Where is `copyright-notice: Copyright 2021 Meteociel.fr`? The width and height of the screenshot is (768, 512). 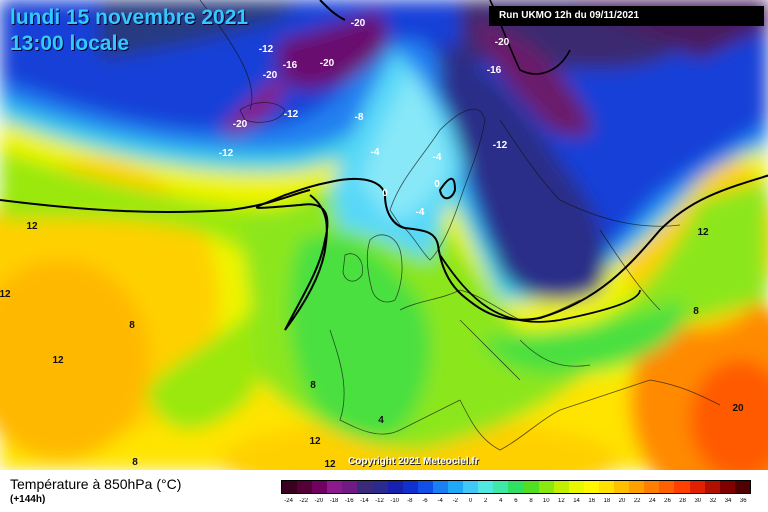 copyright-notice: Copyright 2021 Meteociel.fr is located at coordinates (413, 461).